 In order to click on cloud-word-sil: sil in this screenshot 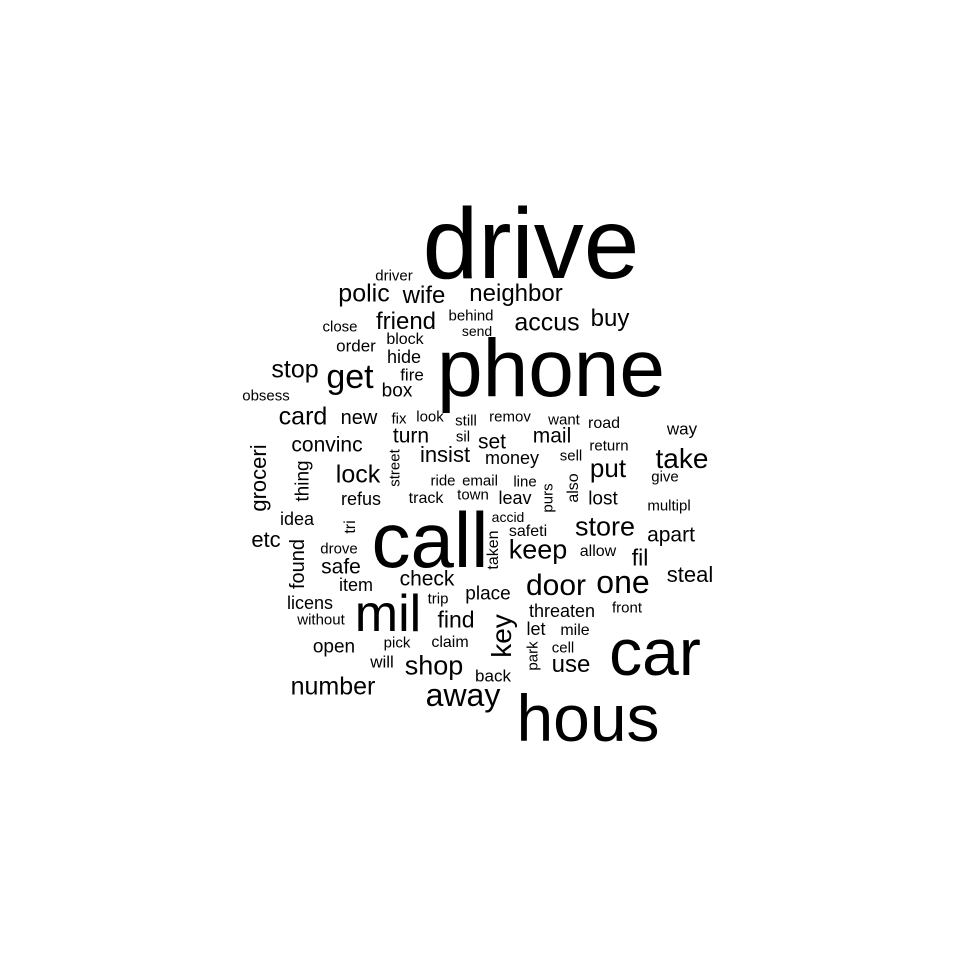, I will do `click(463, 437)`.